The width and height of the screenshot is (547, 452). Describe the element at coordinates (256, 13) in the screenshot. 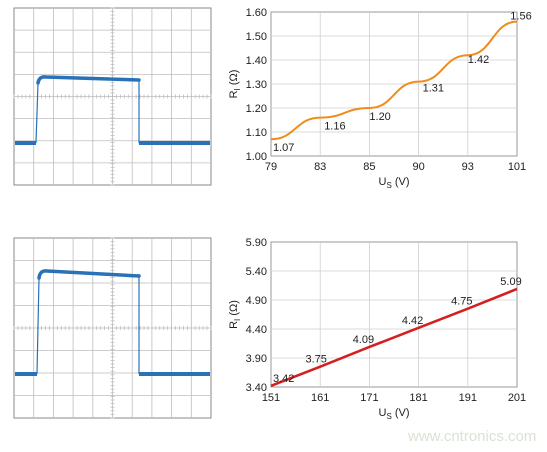

I see `y-tick-label: 1.60` at that location.